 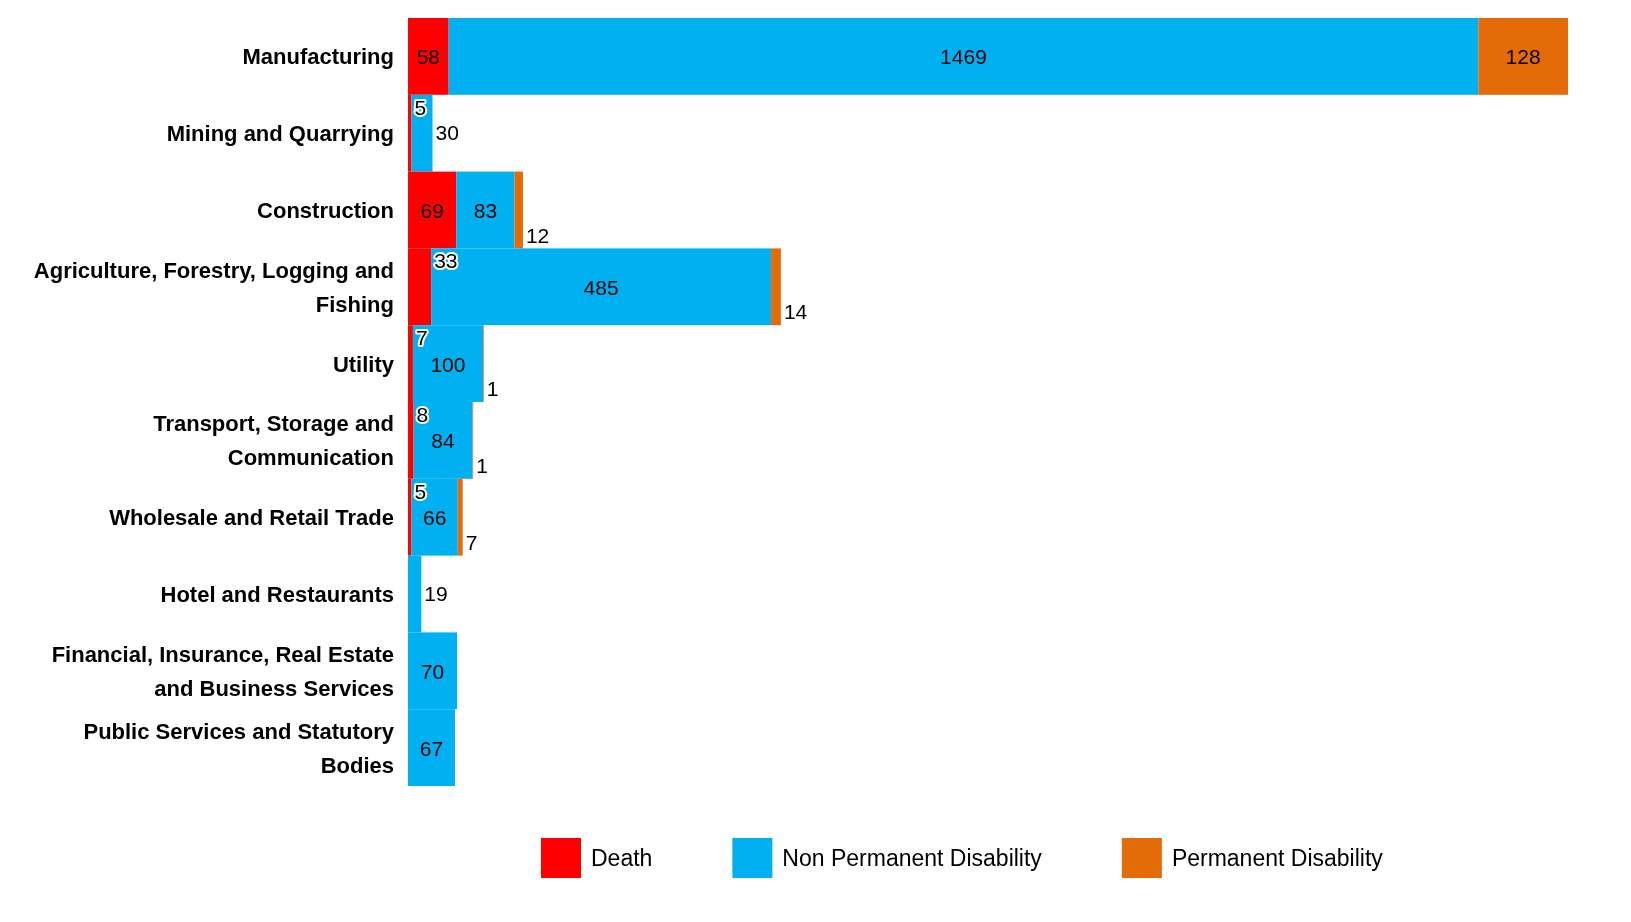 I want to click on data-label: 70, so click(x=432, y=671).